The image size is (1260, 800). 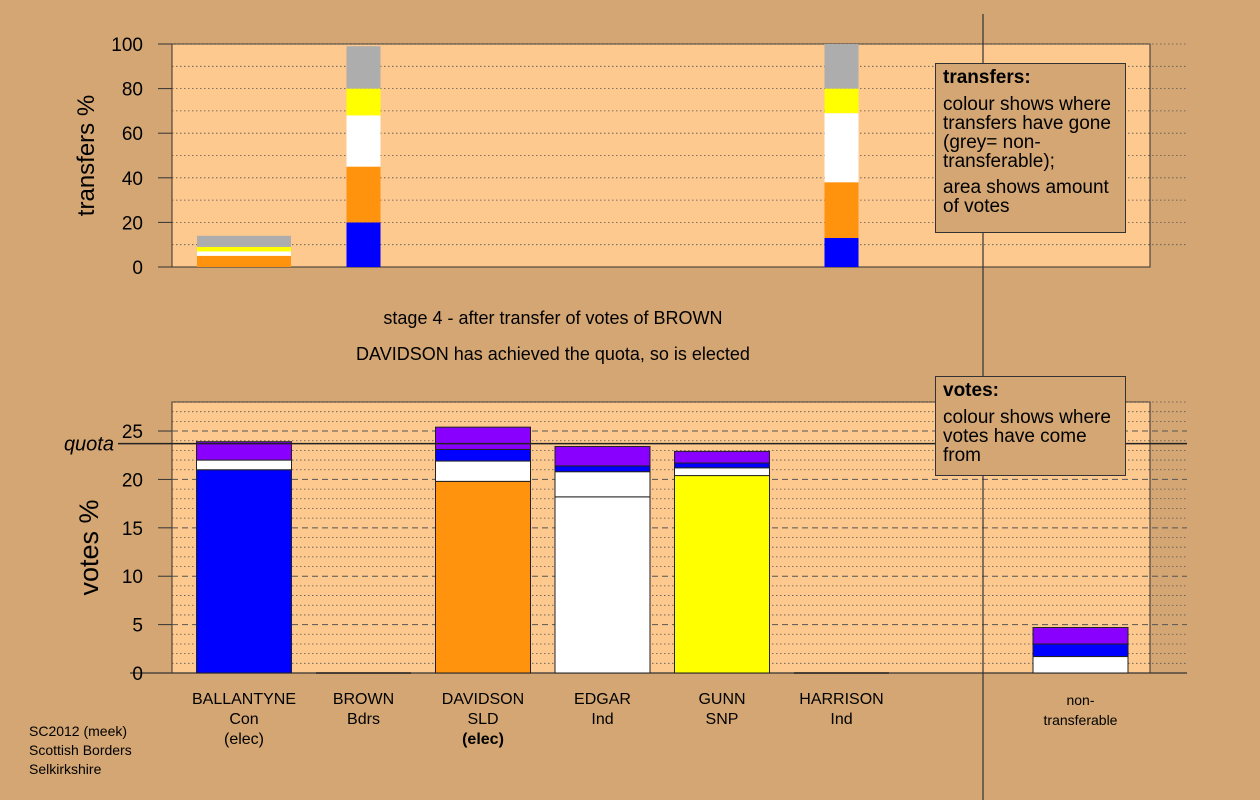 What do you see at coordinates (1027, 436) in the screenshot?
I see `votes-legend-text: colour shows where votes have come from` at bounding box center [1027, 436].